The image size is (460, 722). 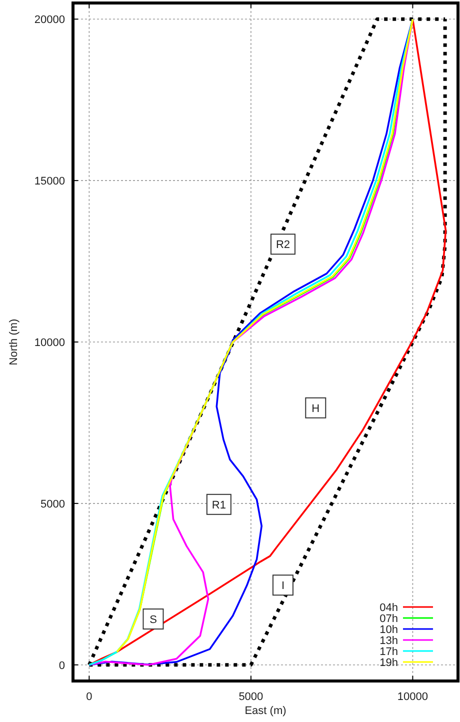 I want to click on y-tick-label: 20000, so click(x=49, y=20).